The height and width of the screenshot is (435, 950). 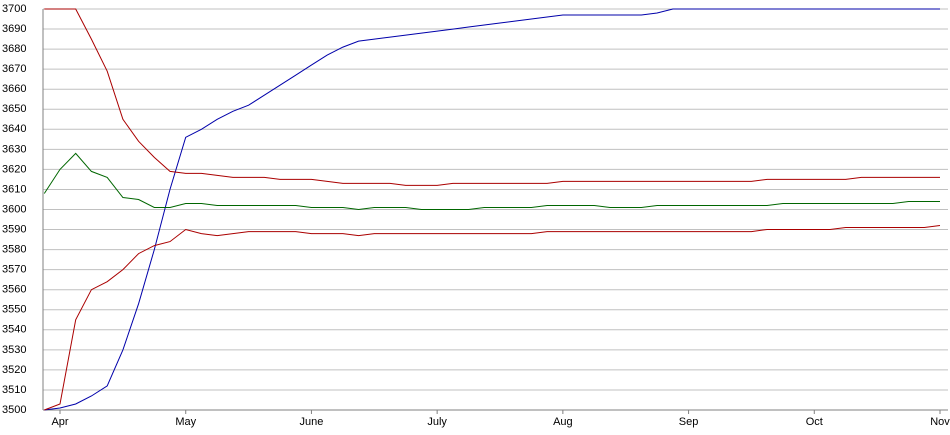 I want to click on x-tick-label: Oct, so click(x=814, y=422).